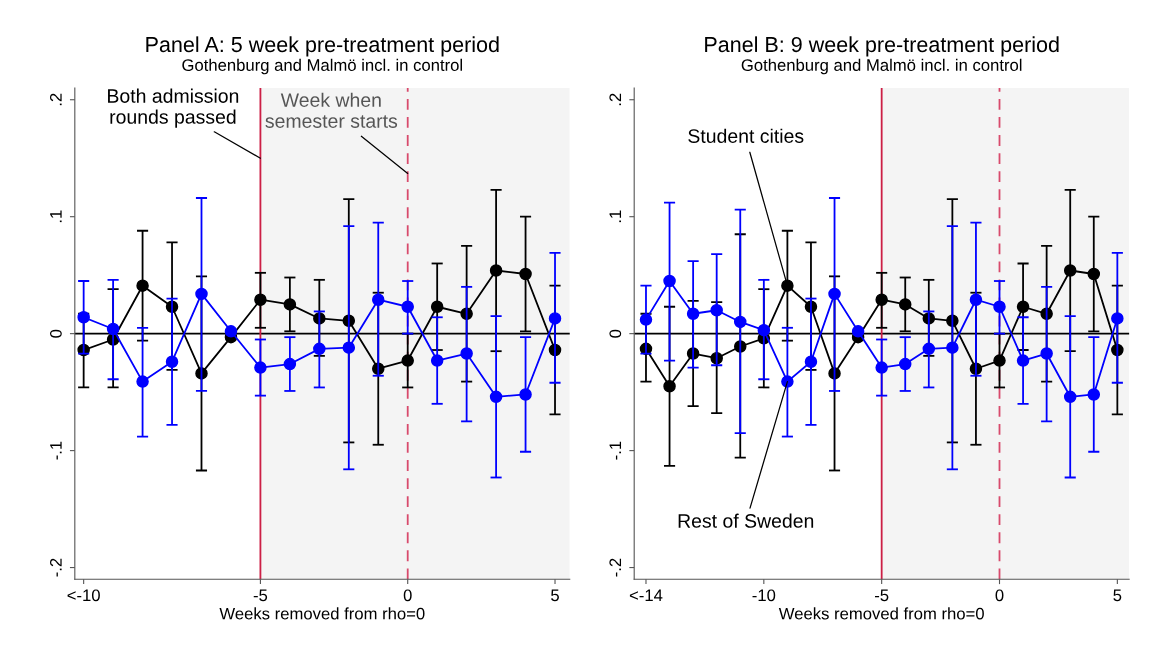  Describe the element at coordinates (746, 520) in the screenshot. I see `text: Rest of Sweden` at that location.